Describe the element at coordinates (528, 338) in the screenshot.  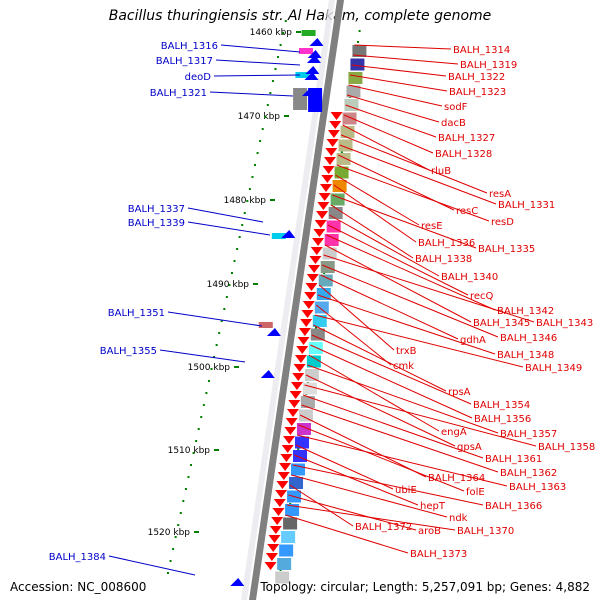
I see `right-gene-label: BALH_1346` at that location.